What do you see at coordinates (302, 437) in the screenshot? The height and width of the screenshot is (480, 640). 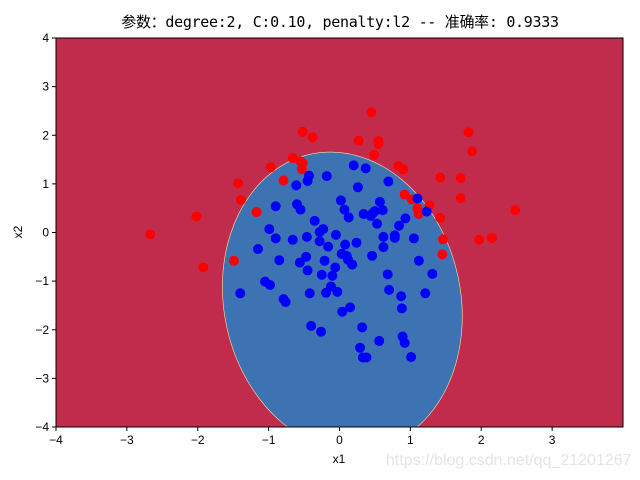 I see `x-axis-ticks: −4 −3 −2 −1 0 1 2 3` at bounding box center [302, 437].